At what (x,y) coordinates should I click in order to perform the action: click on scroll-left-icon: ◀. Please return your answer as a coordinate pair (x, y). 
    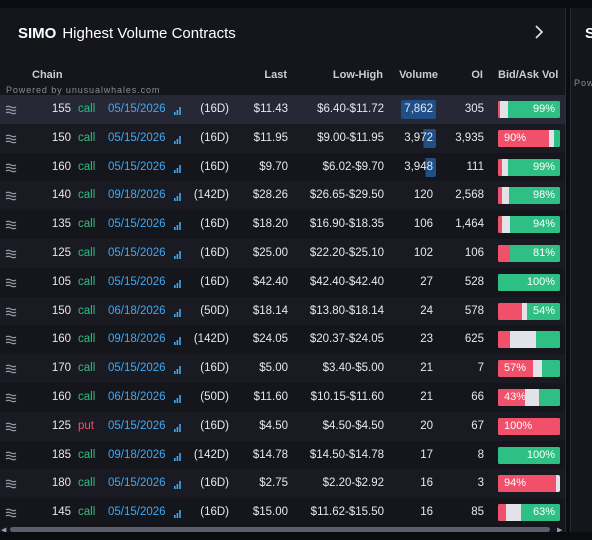
    Looking at the image, I should click on (4, 529).